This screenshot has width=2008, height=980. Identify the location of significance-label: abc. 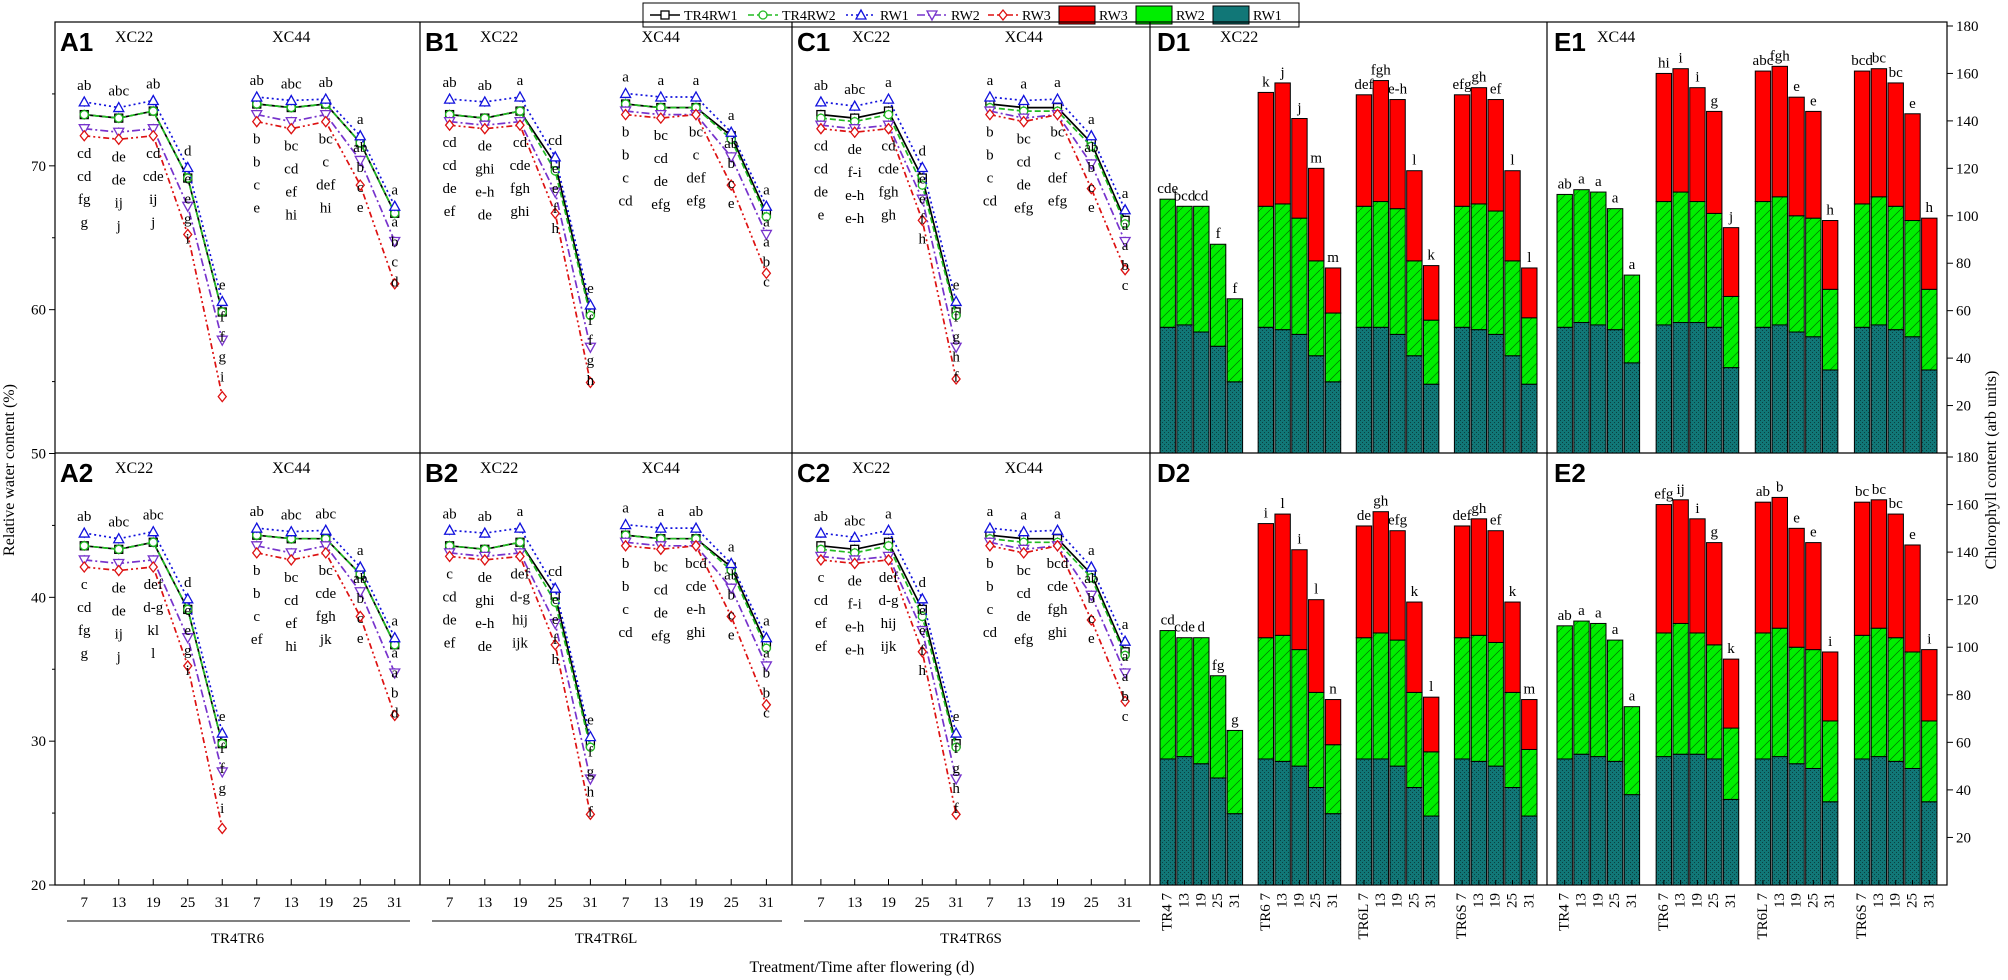
(118, 523).